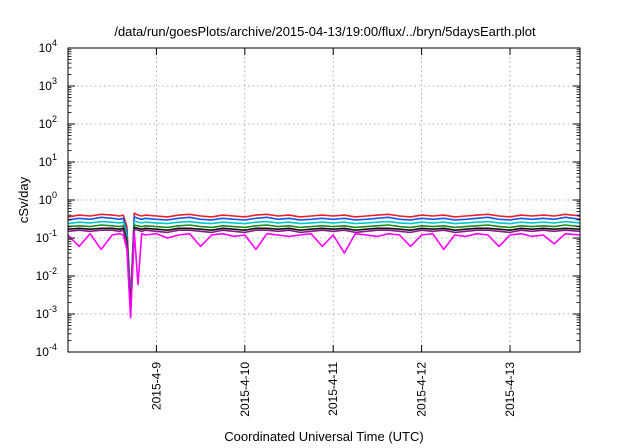 The image size is (640, 448). Describe the element at coordinates (323, 436) in the screenshot. I see `x-axis-label: Coordinated Universal Time (UTC)` at that location.